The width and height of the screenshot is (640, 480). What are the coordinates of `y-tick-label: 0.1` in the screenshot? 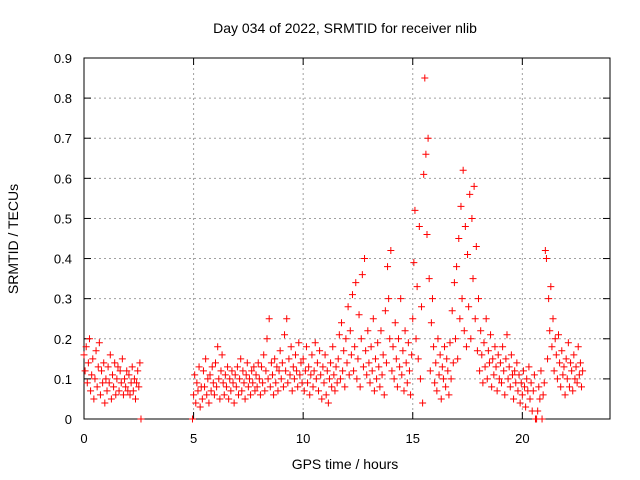 It's located at (63, 379).